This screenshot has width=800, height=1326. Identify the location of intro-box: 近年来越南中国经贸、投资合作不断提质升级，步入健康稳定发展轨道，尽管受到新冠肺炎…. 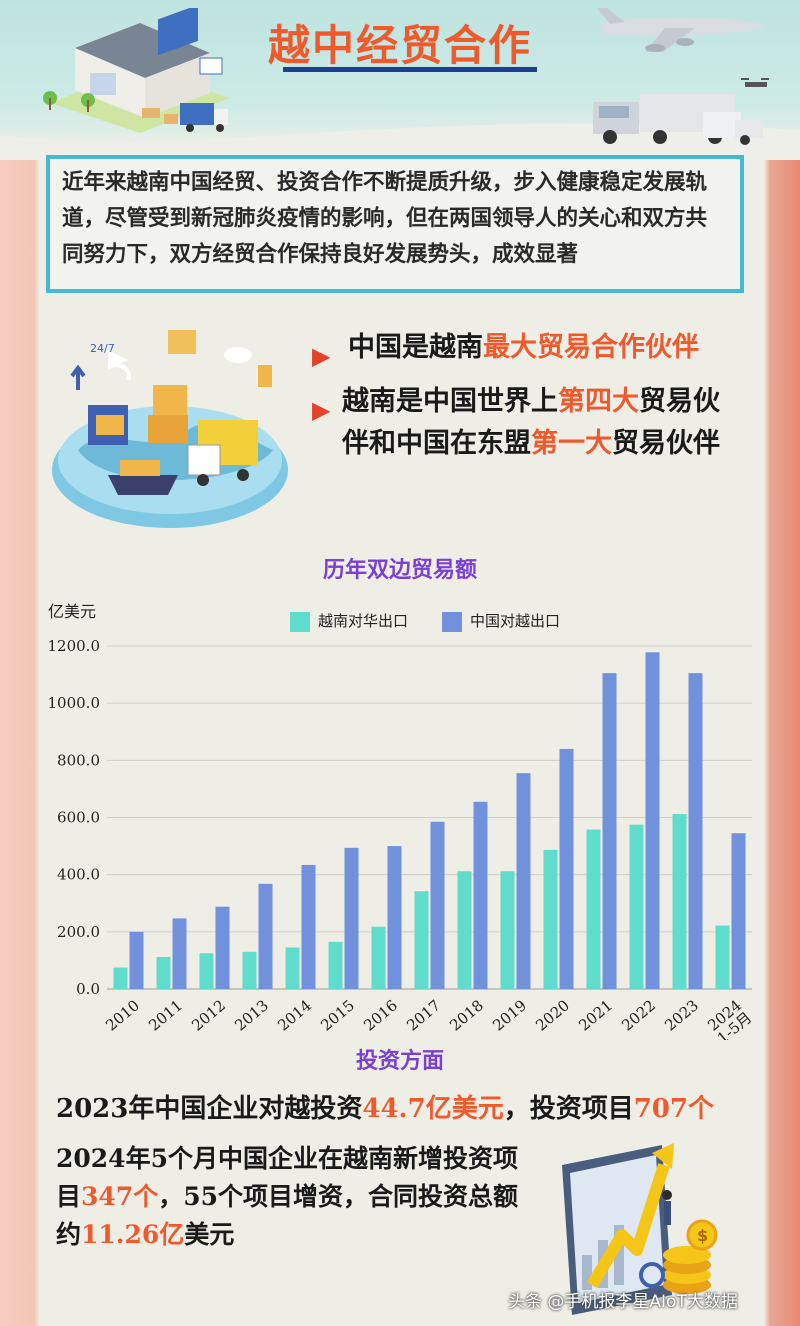
(395, 224).